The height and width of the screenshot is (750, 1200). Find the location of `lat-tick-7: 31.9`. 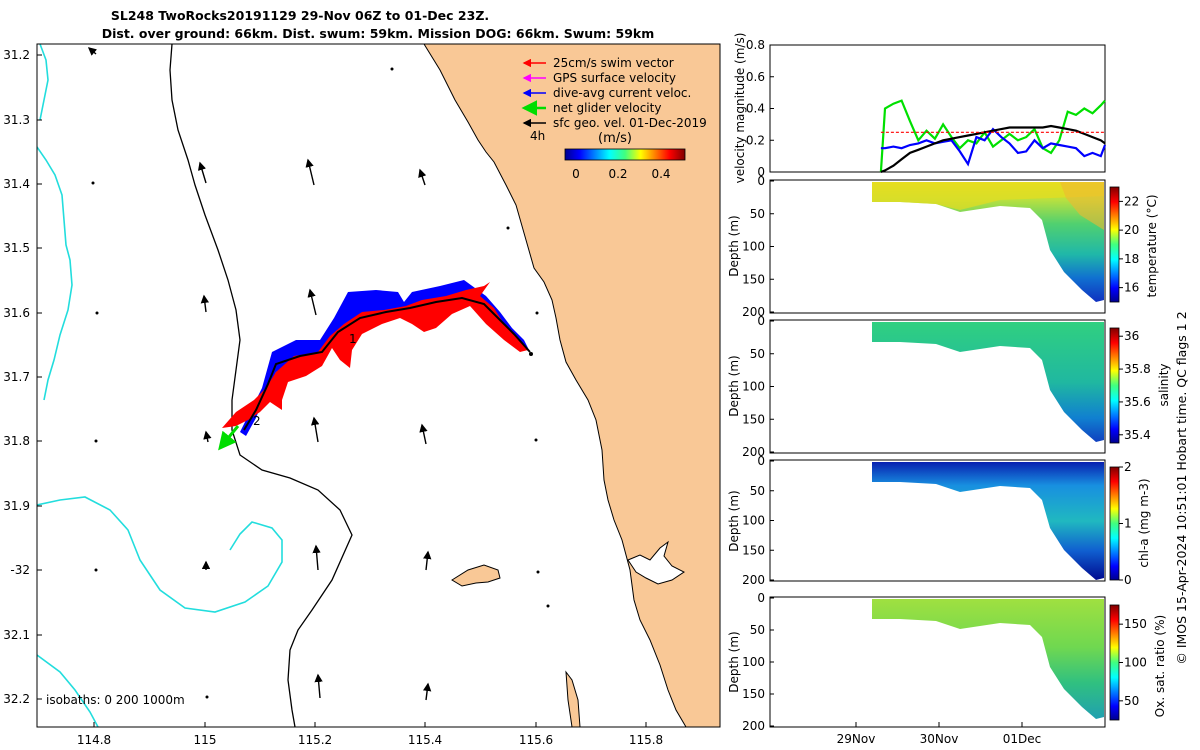

lat-tick-7: 31.9 is located at coordinates (16, 506).